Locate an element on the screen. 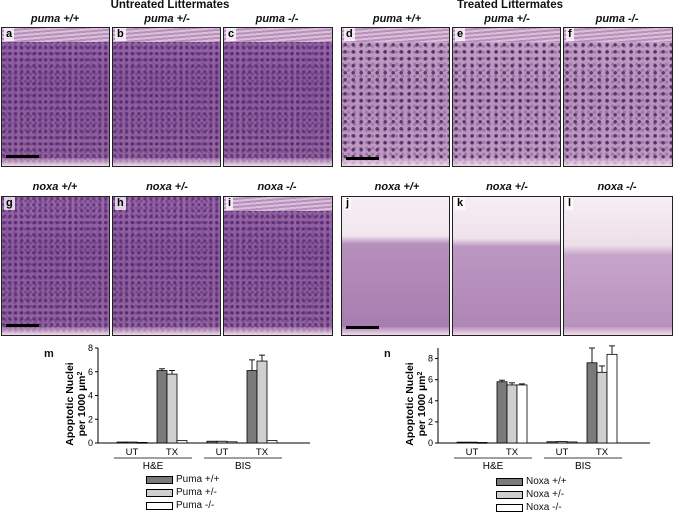 The width and height of the screenshot is (674, 515). genotype-label-j: noxa +/+ is located at coordinates (397, 187).